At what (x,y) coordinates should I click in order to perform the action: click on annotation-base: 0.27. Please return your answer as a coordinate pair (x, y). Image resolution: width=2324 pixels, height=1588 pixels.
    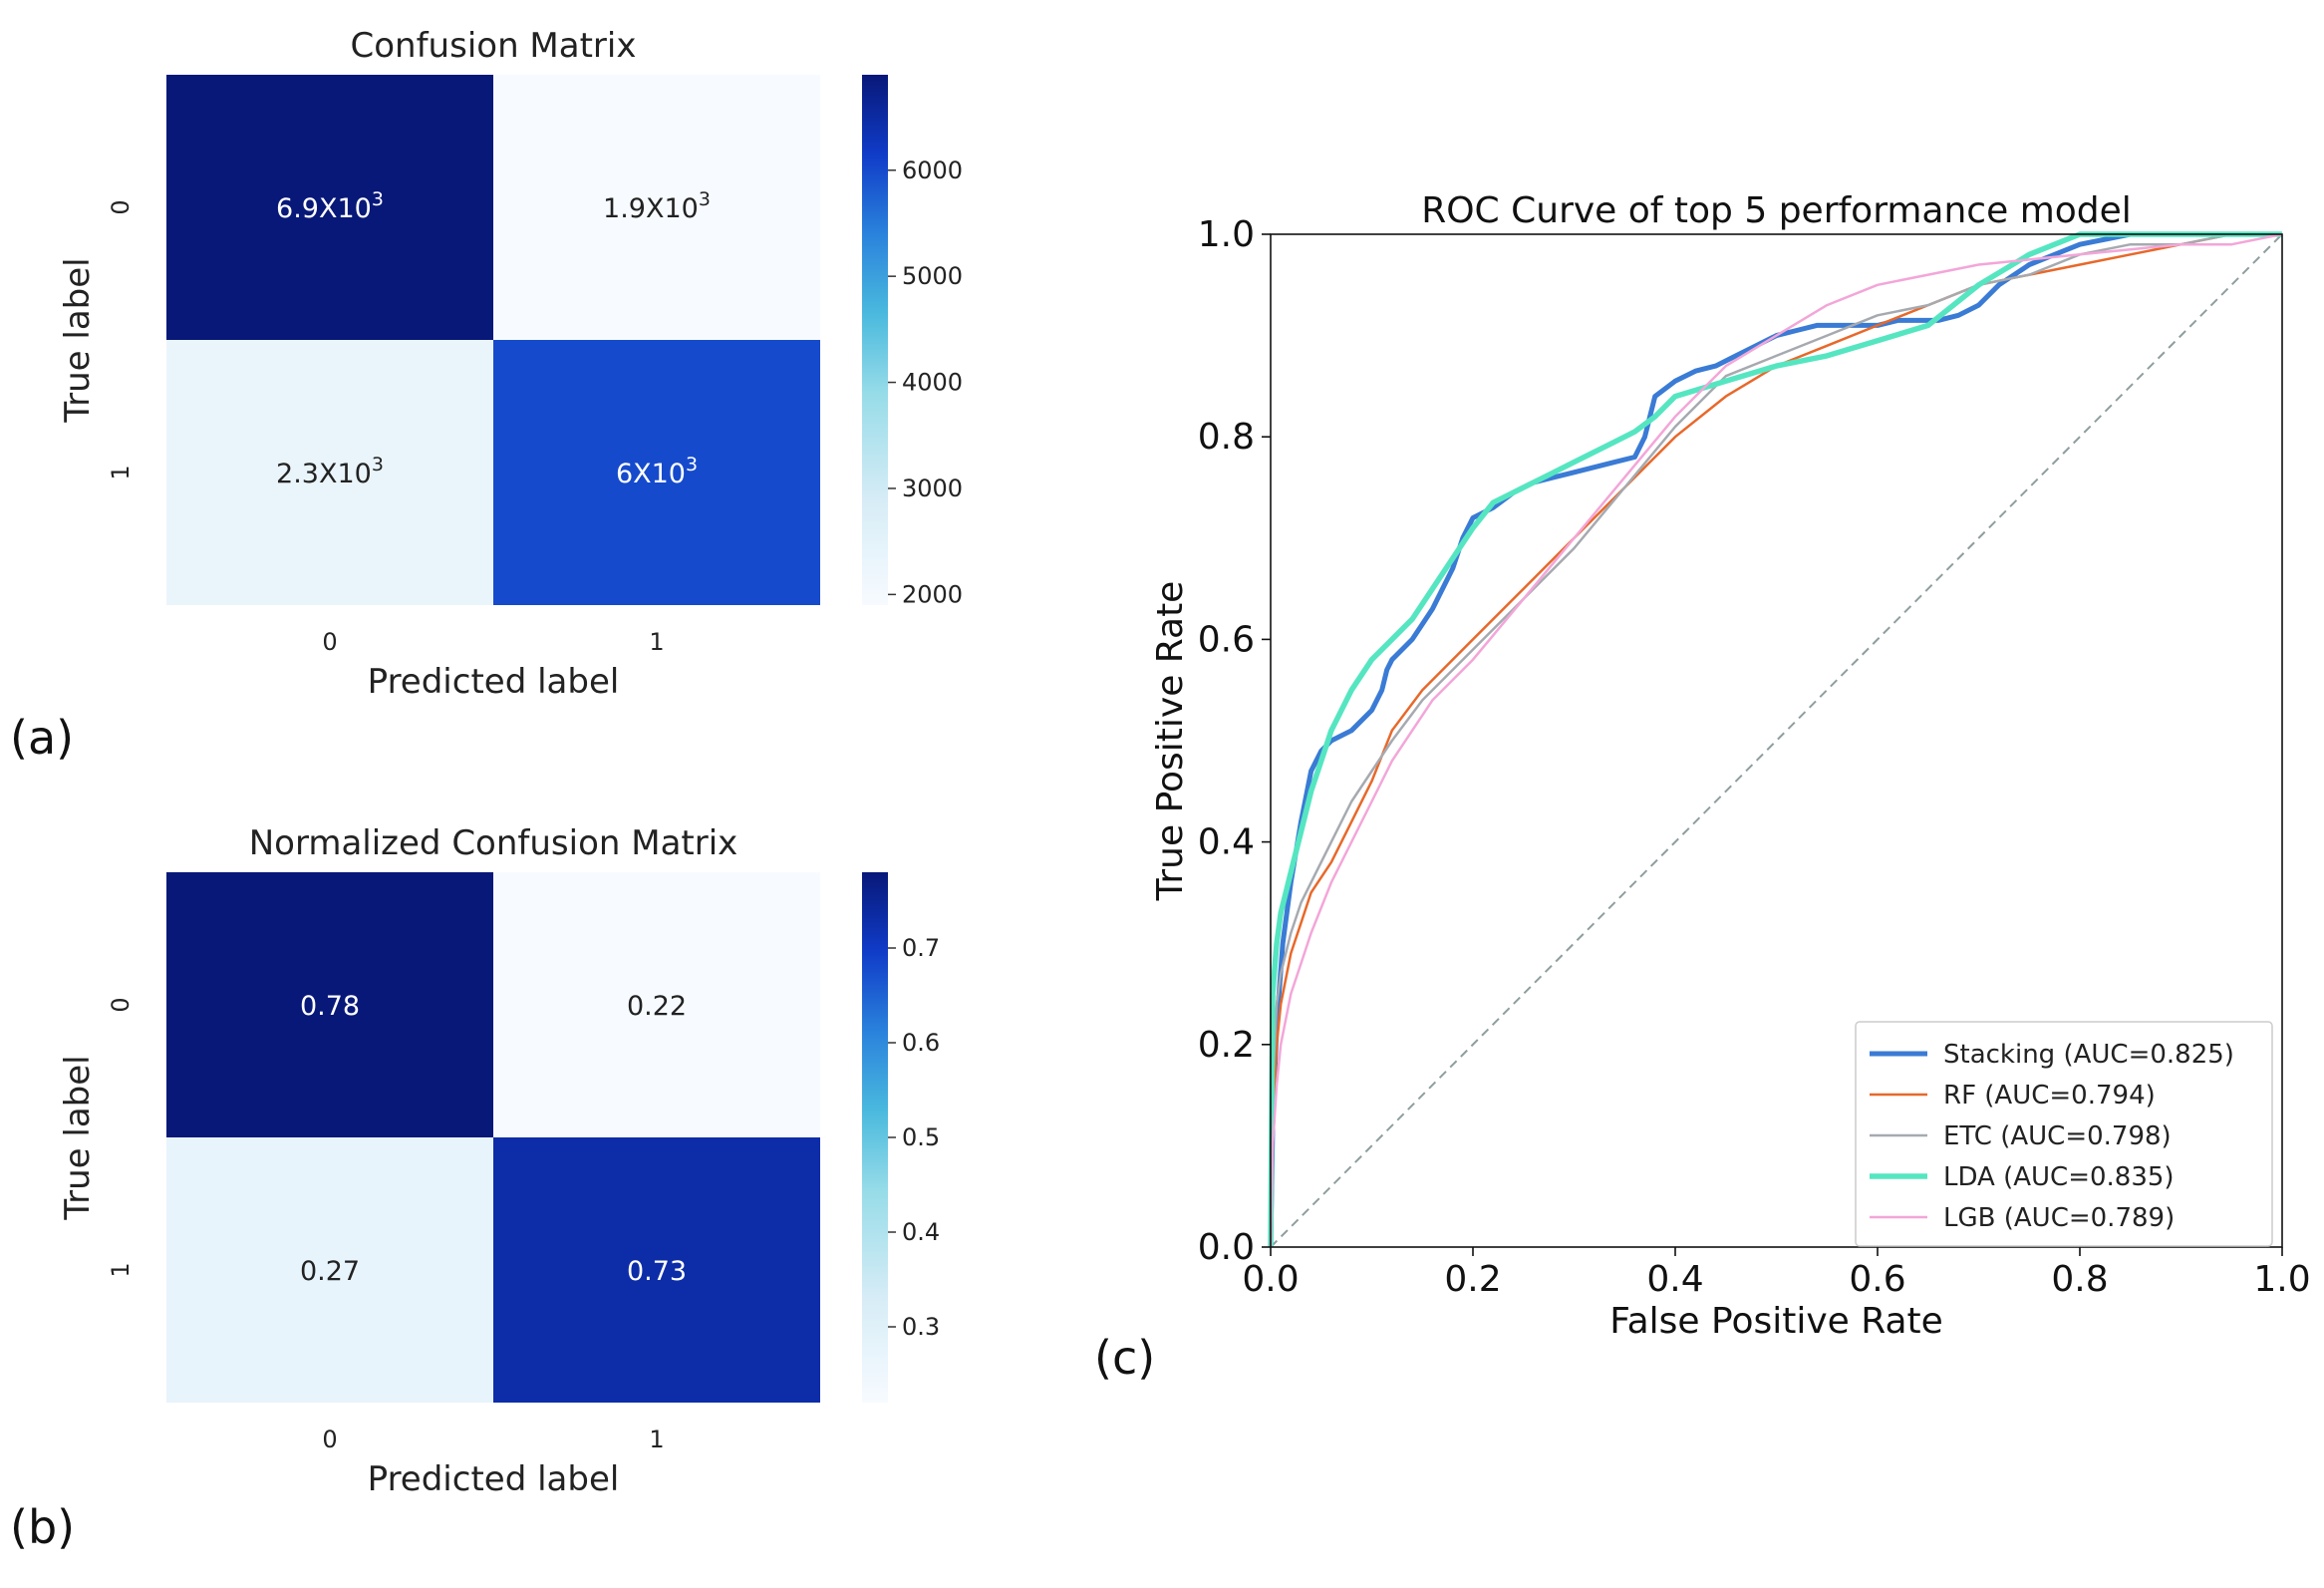
    Looking at the image, I should click on (330, 1272).